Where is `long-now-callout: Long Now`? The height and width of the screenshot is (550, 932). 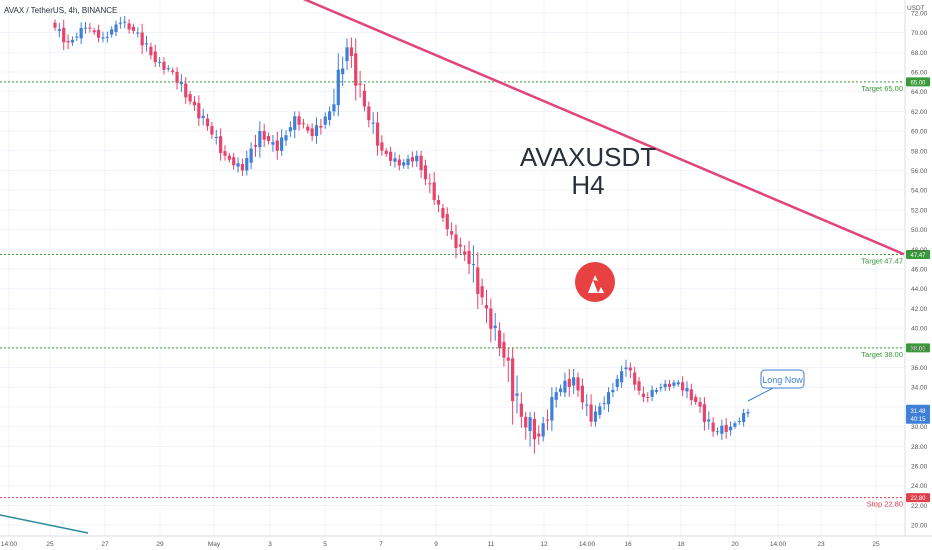 long-now-callout: Long Now is located at coordinates (776, 385).